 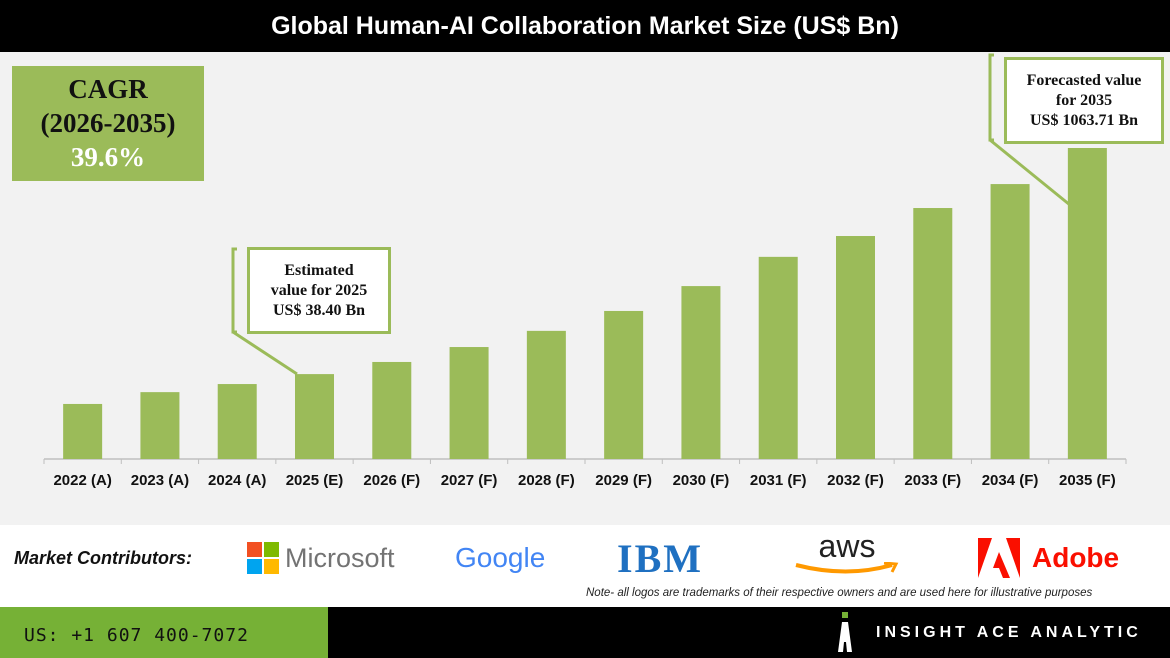 I want to click on bar-2027 (F), so click(x=469, y=403).